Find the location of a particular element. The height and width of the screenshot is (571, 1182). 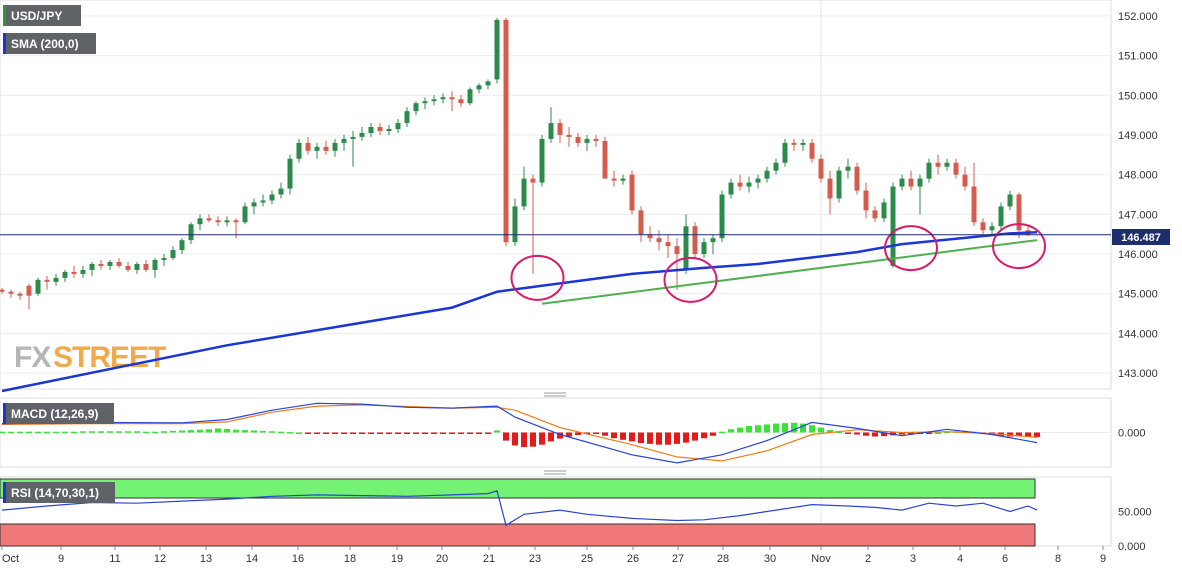

x-tick-label: 8 is located at coordinates (1058, 559).